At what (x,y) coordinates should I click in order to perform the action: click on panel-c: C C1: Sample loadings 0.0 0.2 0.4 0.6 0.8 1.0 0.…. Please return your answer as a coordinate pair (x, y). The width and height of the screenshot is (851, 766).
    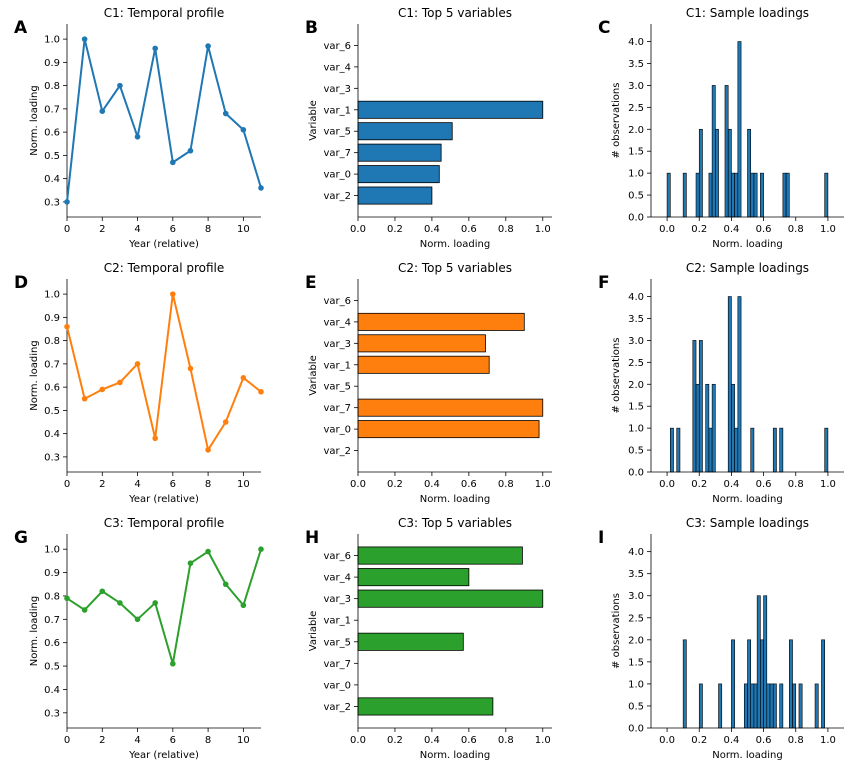
    Looking at the image, I should click on (721, 128).